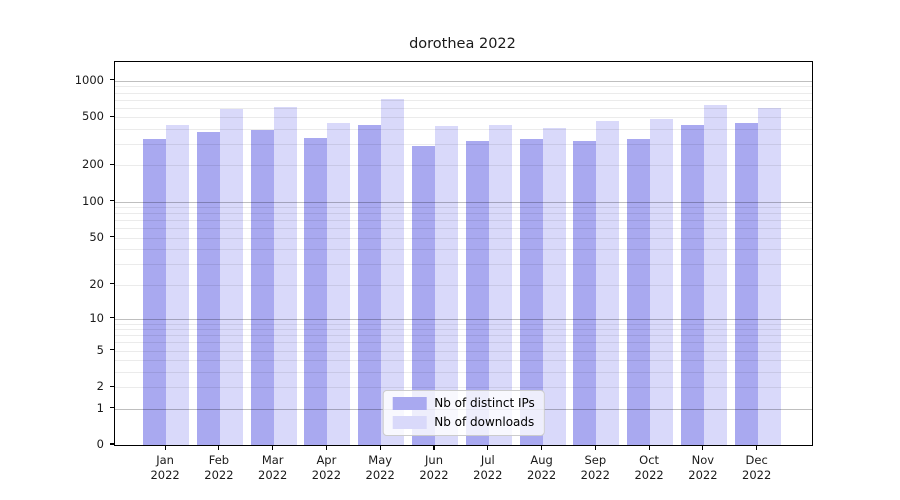 The image size is (900, 500). I want to click on x-tick-mark-mar, so click(273, 447).